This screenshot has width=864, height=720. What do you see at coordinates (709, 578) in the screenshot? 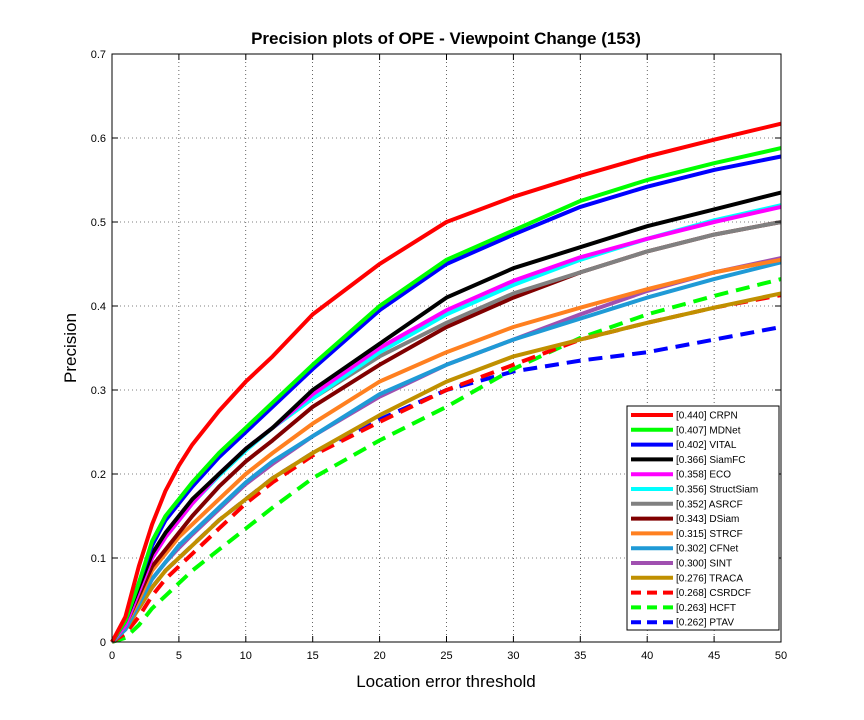
I see `legend-label: [0.276] TRACA` at bounding box center [709, 578].